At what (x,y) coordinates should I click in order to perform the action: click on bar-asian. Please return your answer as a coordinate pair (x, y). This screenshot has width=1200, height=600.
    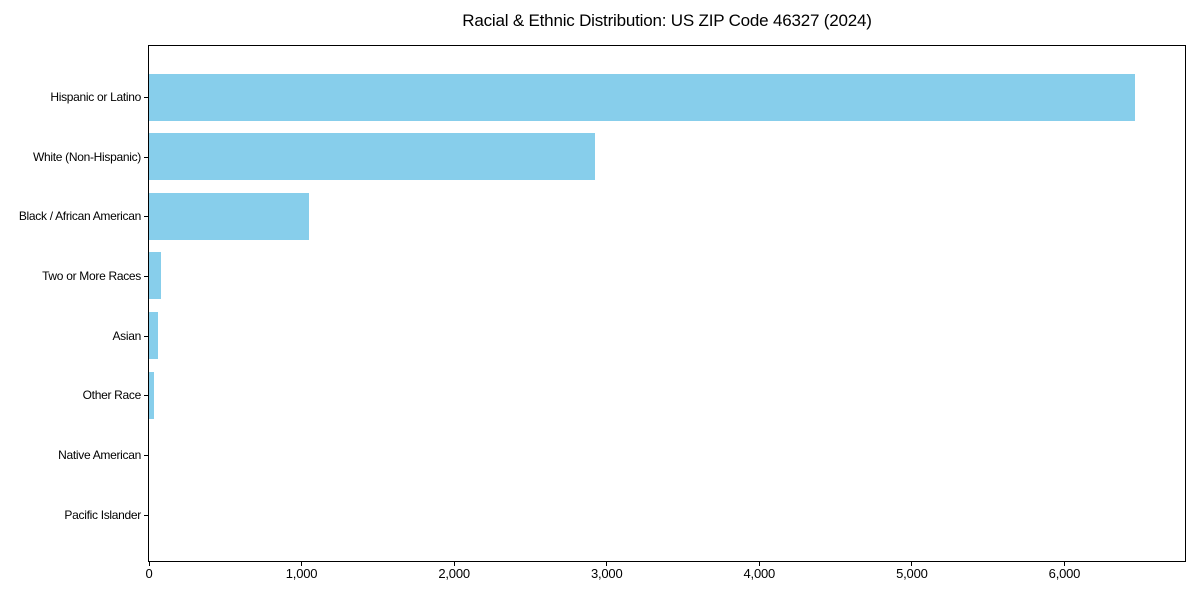
    Looking at the image, I should click on (153, 336).